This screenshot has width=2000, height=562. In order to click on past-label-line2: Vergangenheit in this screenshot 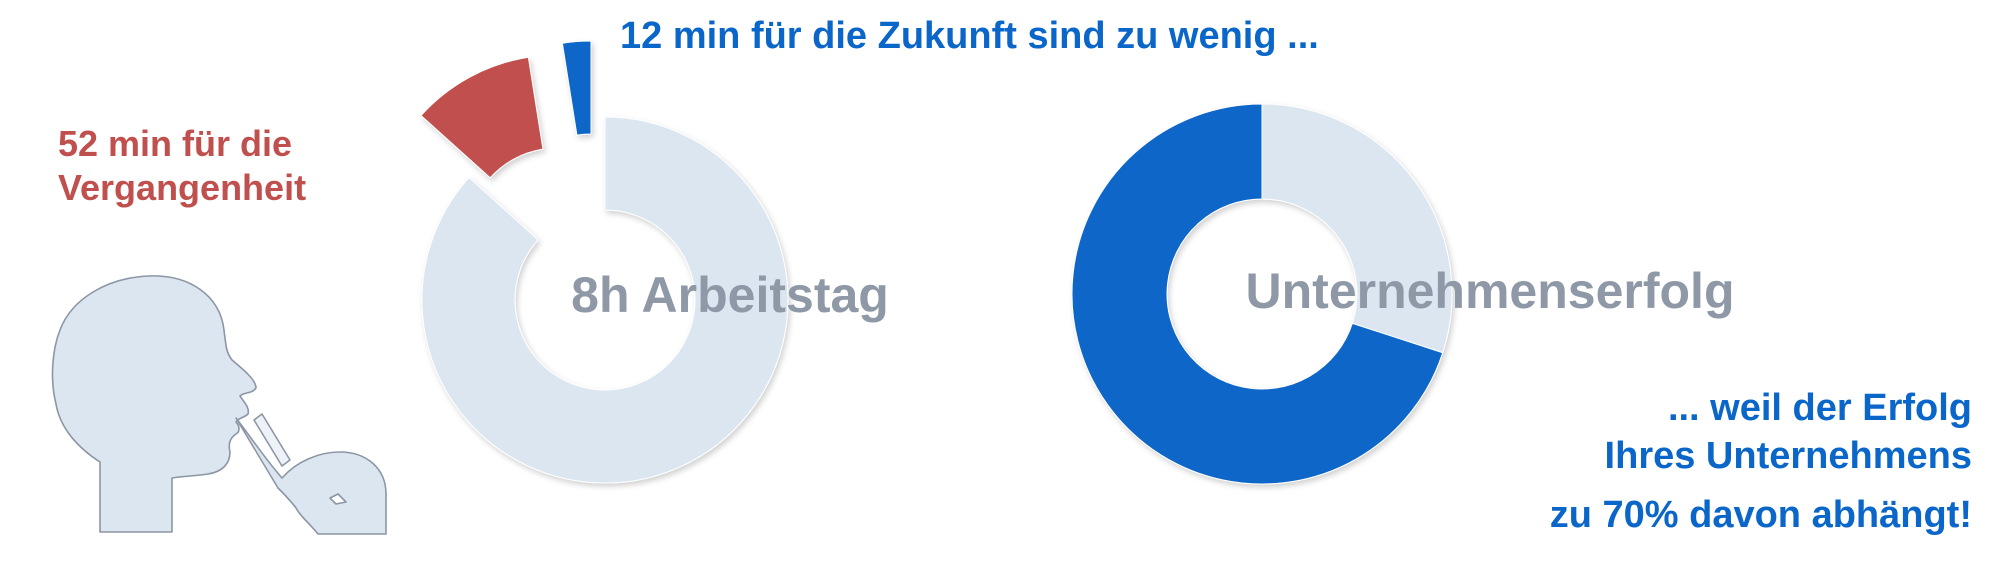, I will do `click(182, 187)`.